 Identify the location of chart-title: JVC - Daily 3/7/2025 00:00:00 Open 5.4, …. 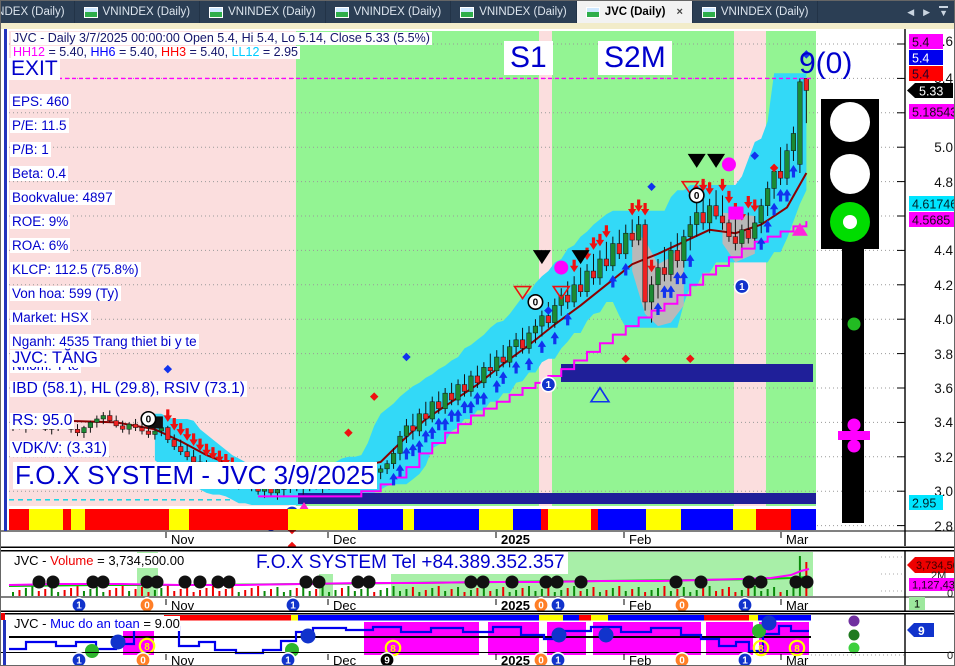
(221, 38).